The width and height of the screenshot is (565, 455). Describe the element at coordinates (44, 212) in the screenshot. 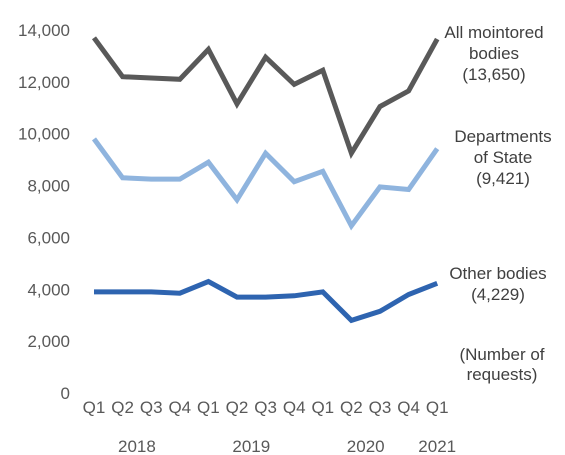

I see `y-axis: 0 2,000 4,000 6,000 8,000 10,000 12,000 14,000` at that location.